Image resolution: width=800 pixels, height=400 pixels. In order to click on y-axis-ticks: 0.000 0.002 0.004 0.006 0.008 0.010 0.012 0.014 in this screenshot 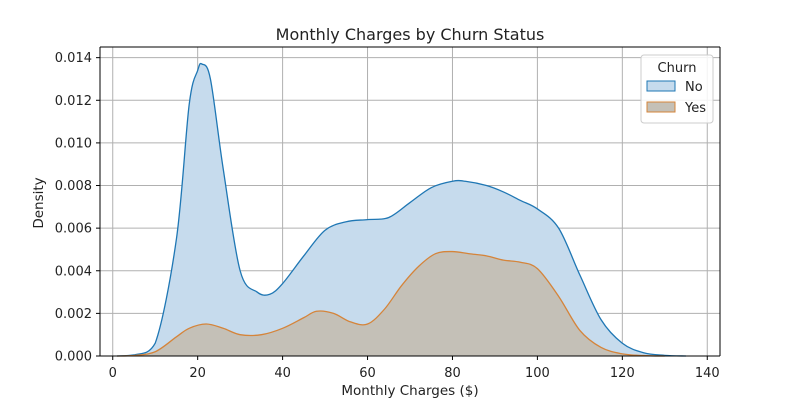, I will do `click(77, 208)`.